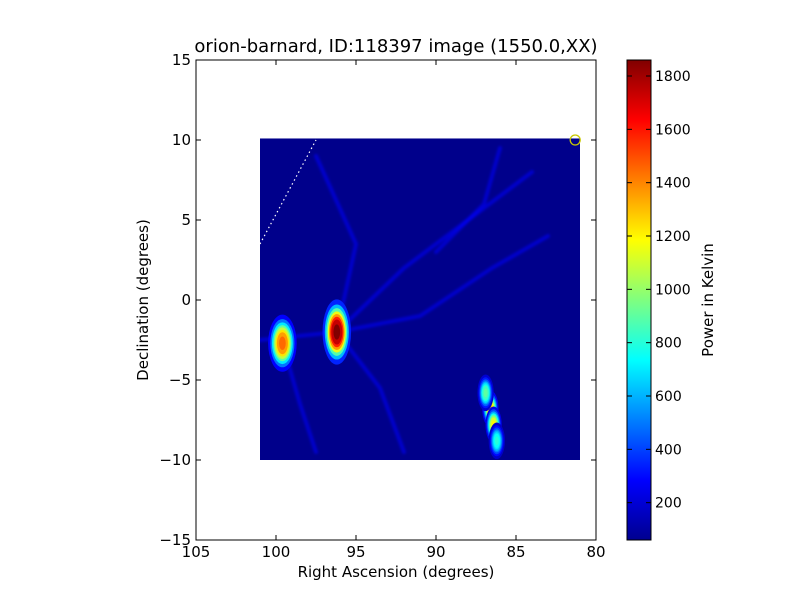 Image resolution: width=800 pixels, height=604 pixels. I want to click on colorbar-axis: 200 400 600 800 1000 1200 1400 1600 1800, so click(659, 290).